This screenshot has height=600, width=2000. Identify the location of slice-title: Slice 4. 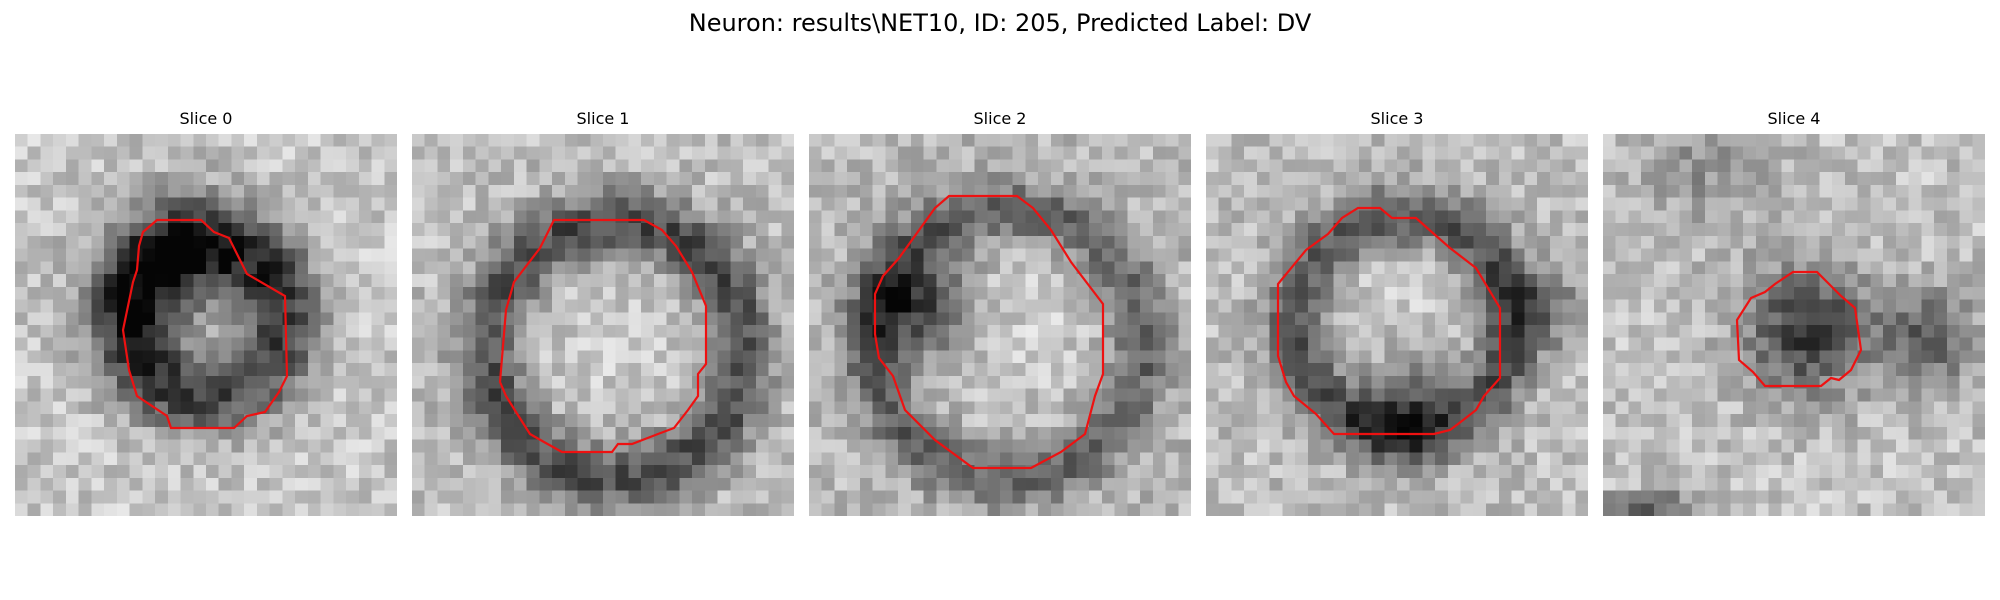
(1794, 118).